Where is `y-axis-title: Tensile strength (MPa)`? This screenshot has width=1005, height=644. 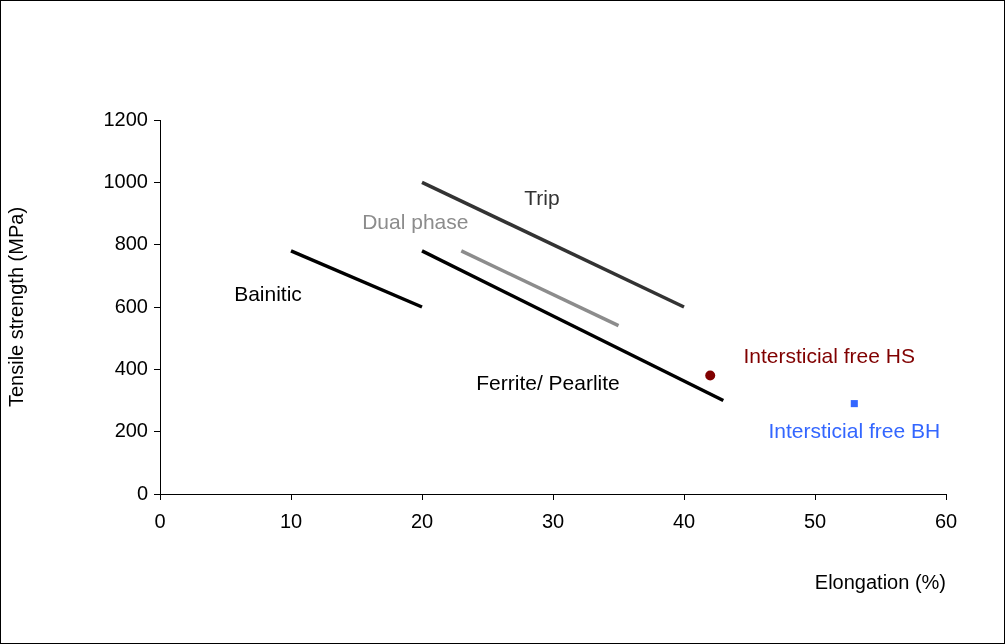 y-axis-title: Tensile strength (MPa) is located at coordinates (15, 307).